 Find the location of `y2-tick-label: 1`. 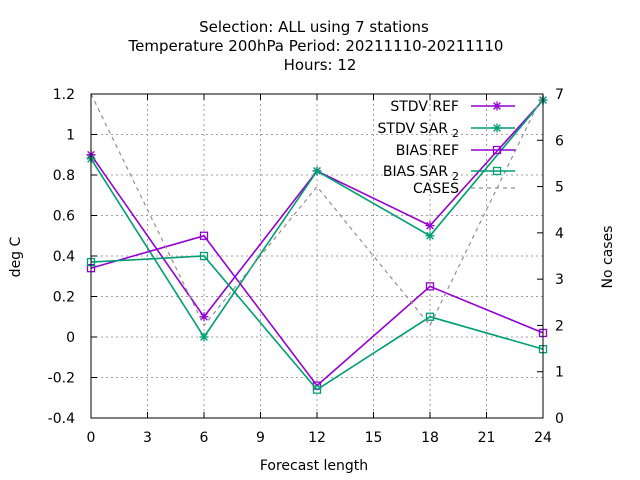

y2-tick-label: 1 is located at coordinates (559, 373).